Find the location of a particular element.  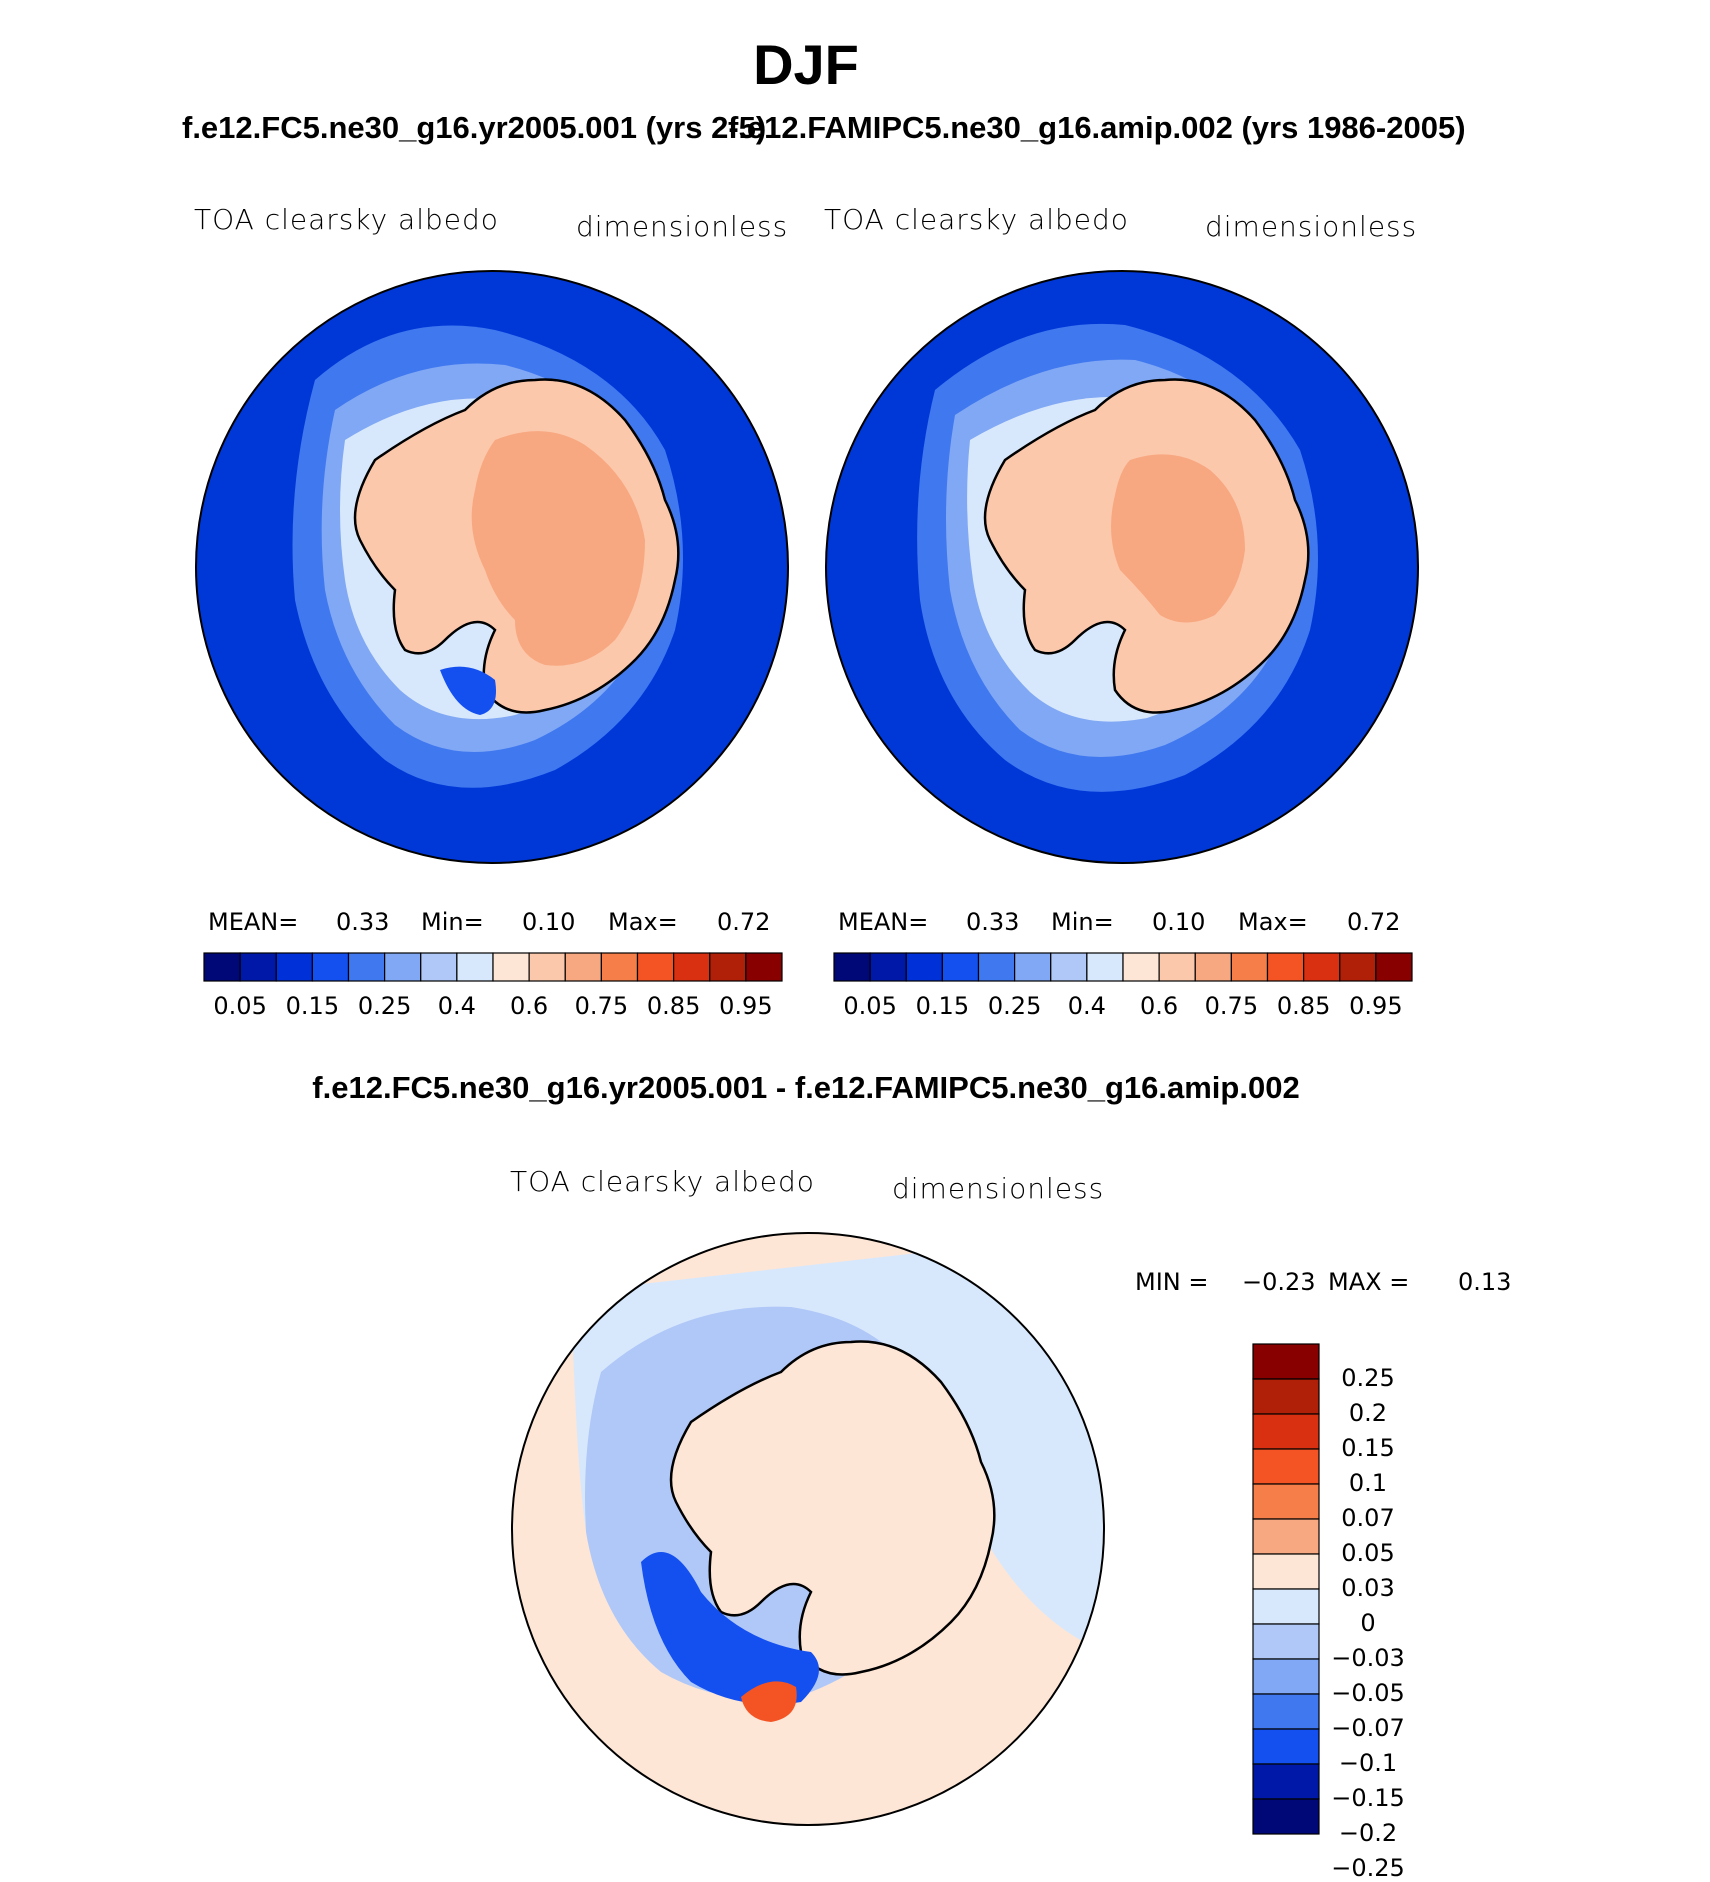

left-variable-label: TOA clearsky albedo is located at coordinates (346, 219).